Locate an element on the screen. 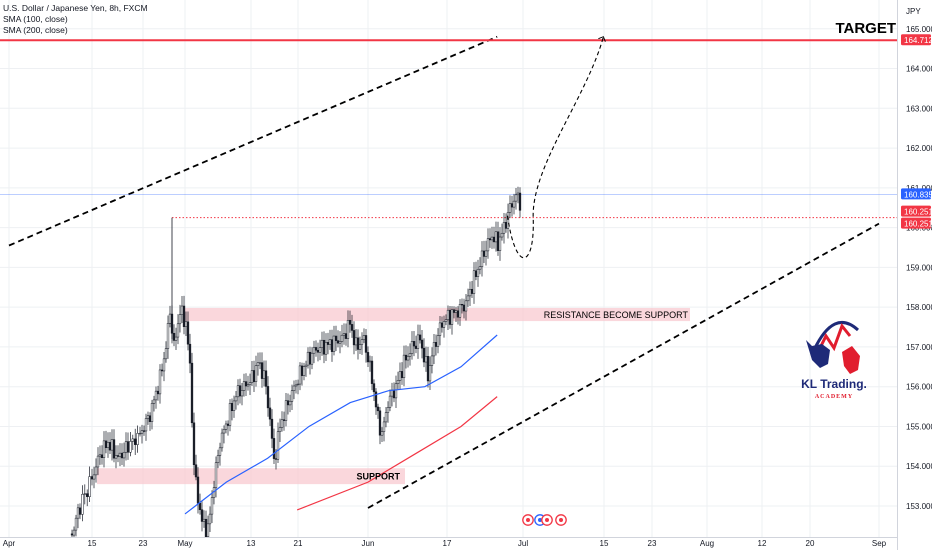 Image resolution: width=932 pixels, height=550 pixels. sma100-line is located at coordinates (341, 424).